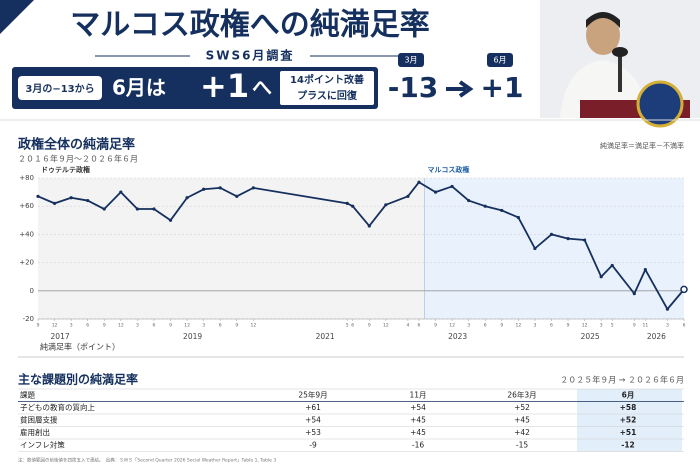 This screenshot has width=700, height=466. I want to click on y-tick-label: 0, so click(32, 291).